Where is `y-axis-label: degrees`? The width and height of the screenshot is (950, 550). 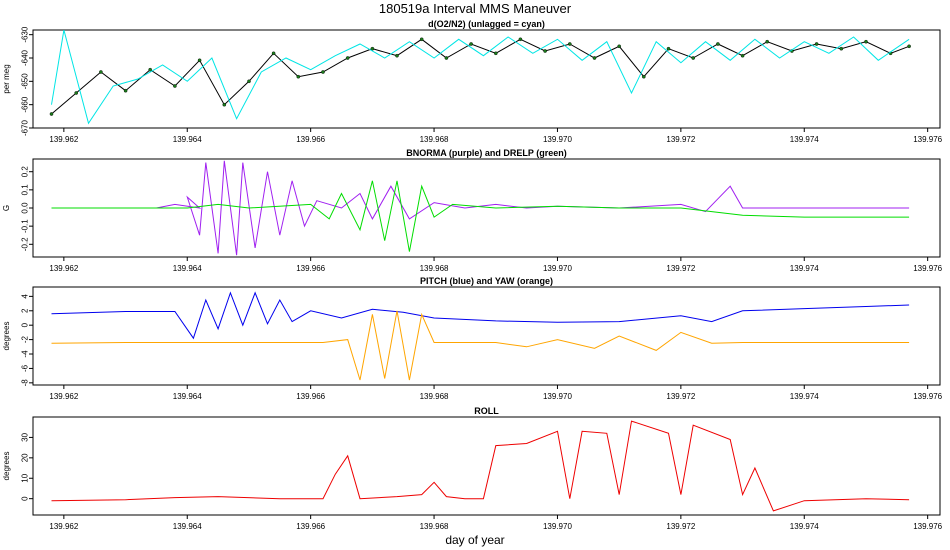 y-axis-label: degrees is located at coordinates (6, 466).